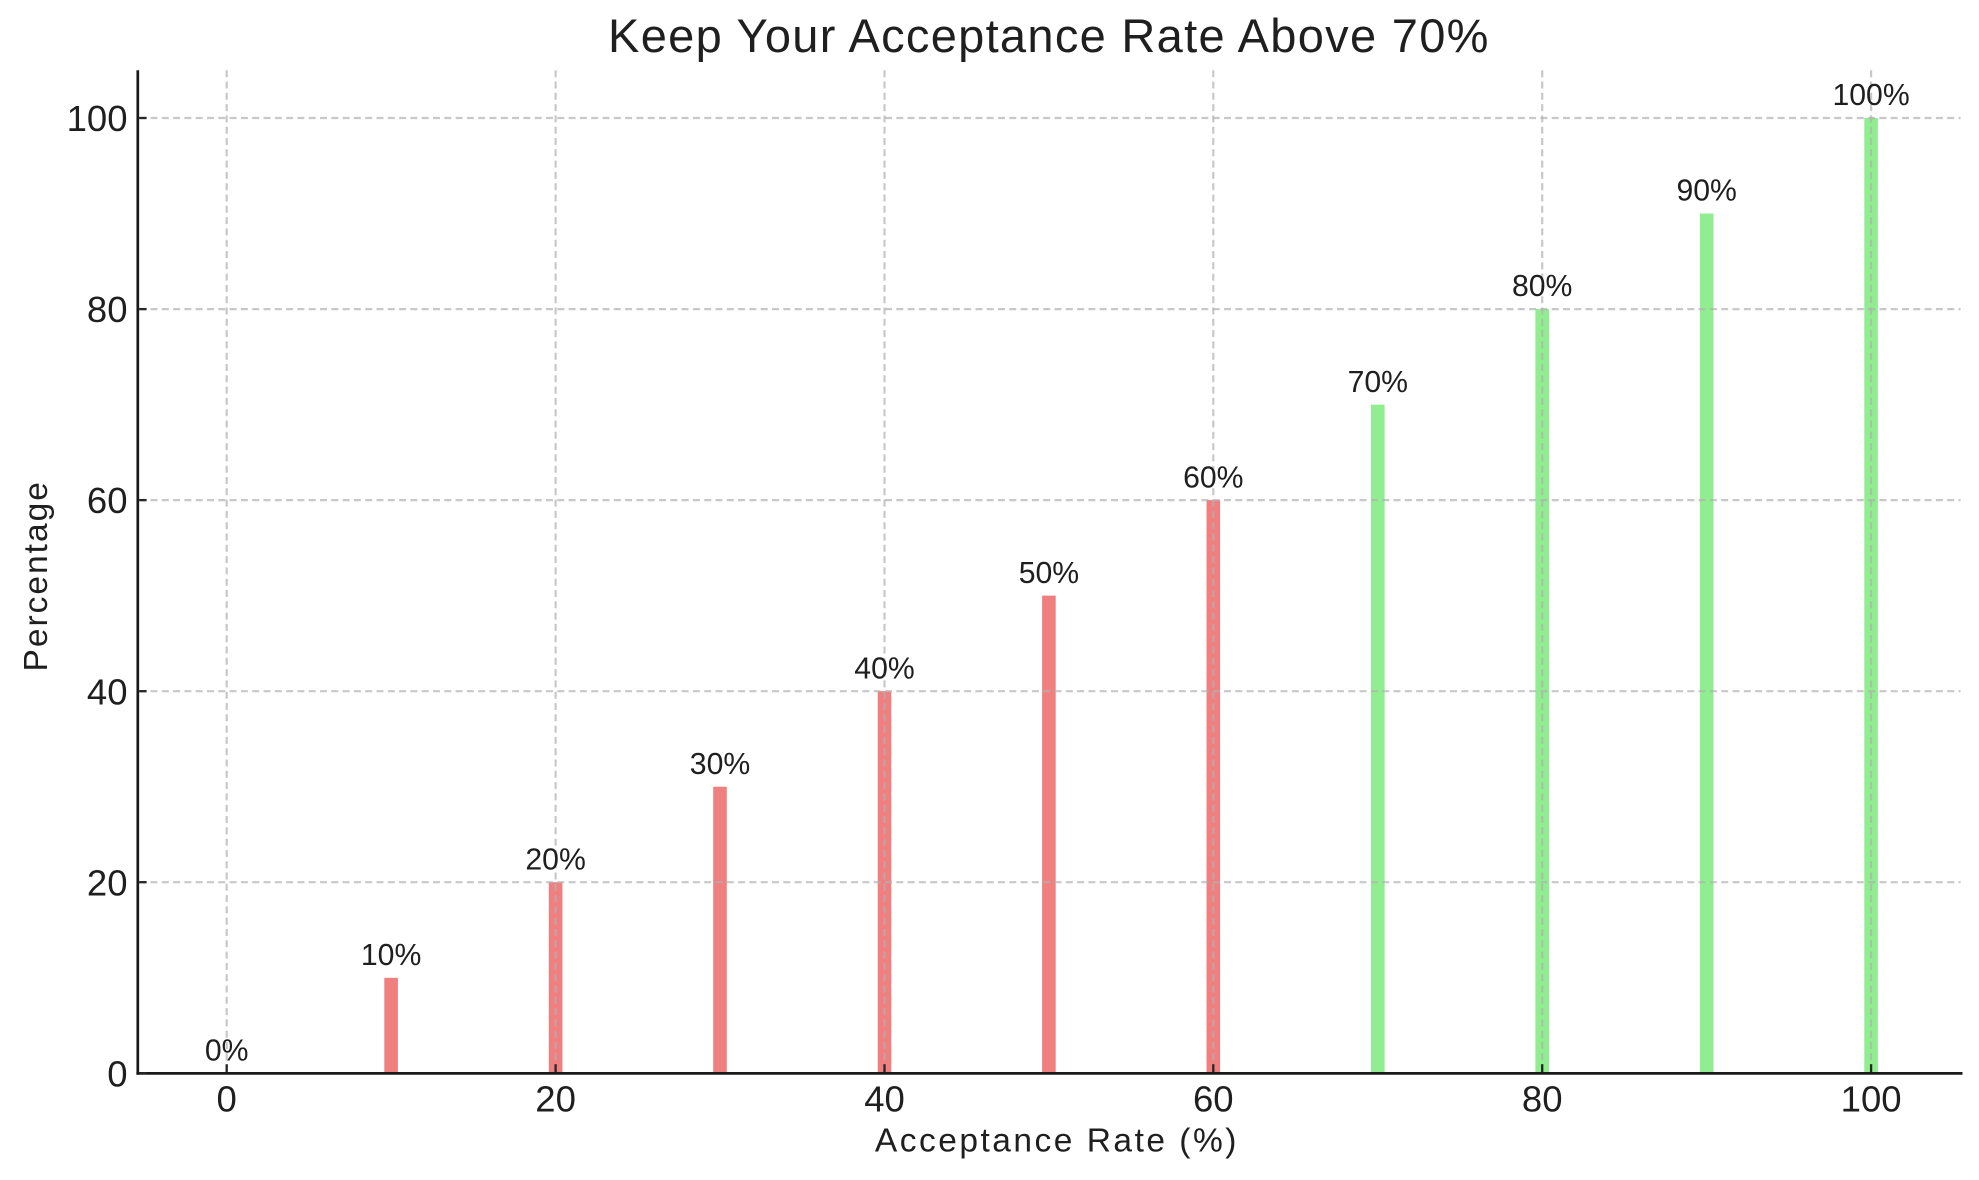 The height and width of the screenshot is (1180, 1979). I want to click on svg-text: 70%, so click(1378, 382).